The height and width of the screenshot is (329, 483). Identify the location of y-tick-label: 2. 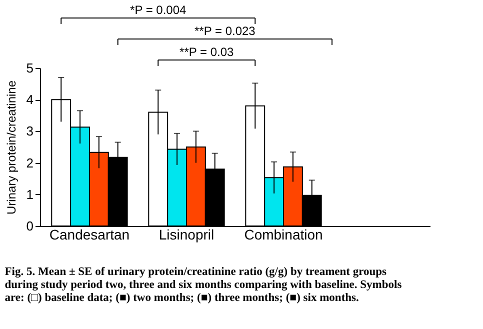
(30, 162).